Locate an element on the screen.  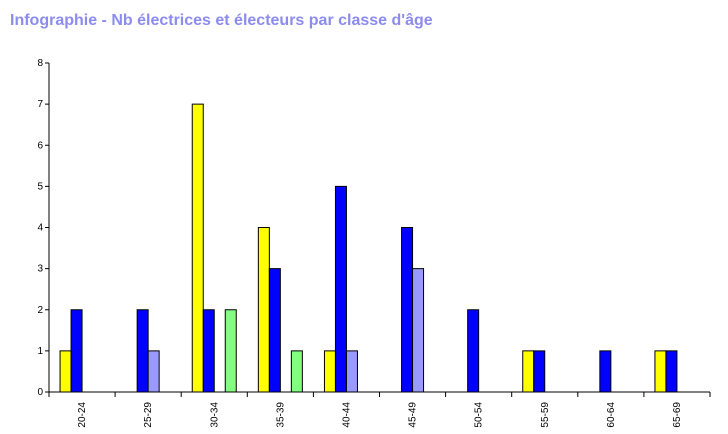
x-tick-label: 20-24 is located at coordinates (82, 415).